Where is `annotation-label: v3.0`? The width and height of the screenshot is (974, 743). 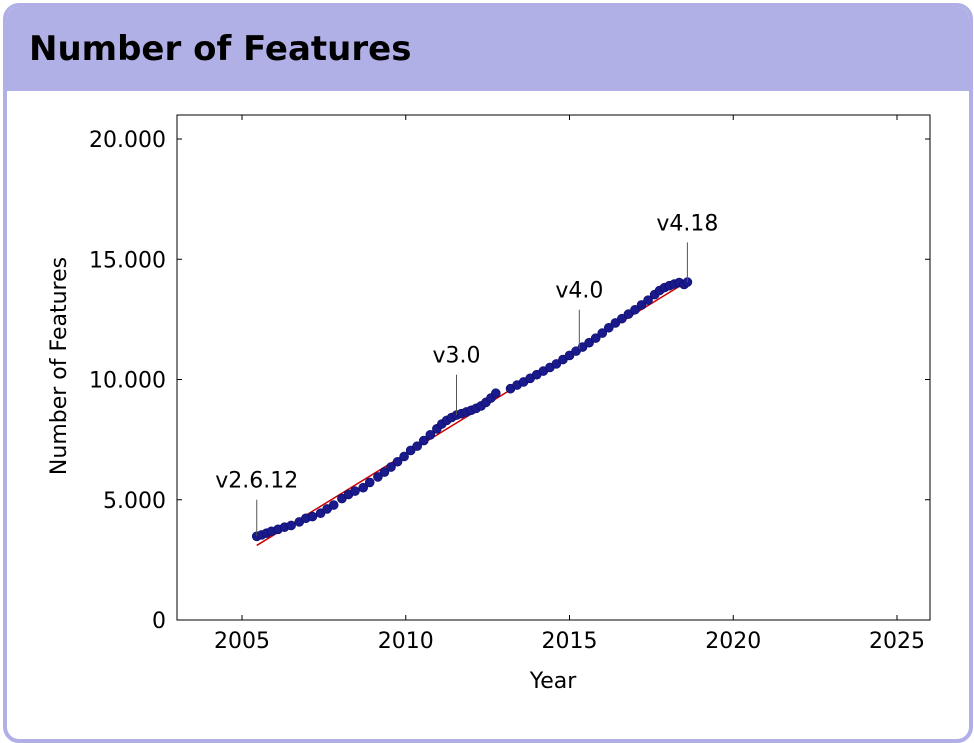 annotation-label: v3.0 is located at coordinates (457, 356).